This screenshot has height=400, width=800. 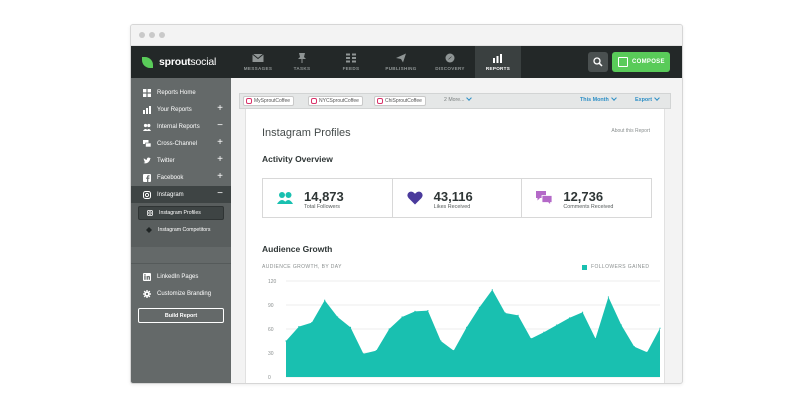 I want to click on sidebar-divider, so click(x=181, y=263).